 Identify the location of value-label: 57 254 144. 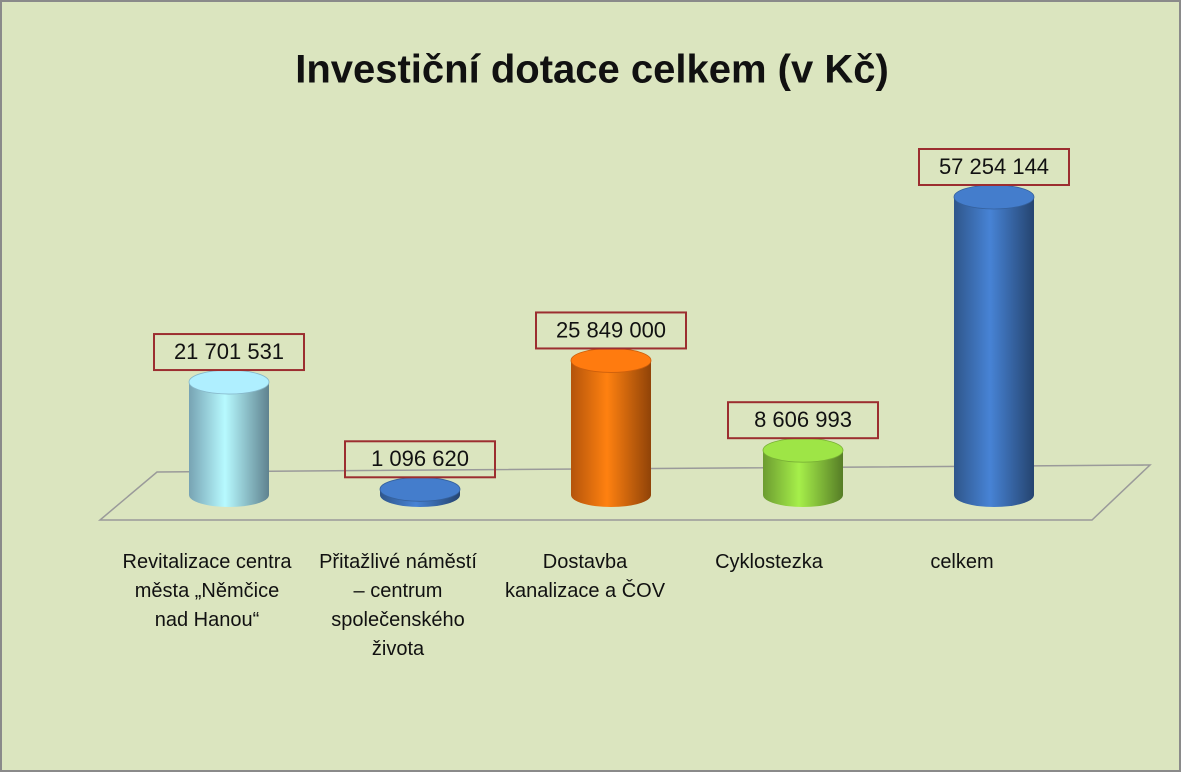
(994, 166).